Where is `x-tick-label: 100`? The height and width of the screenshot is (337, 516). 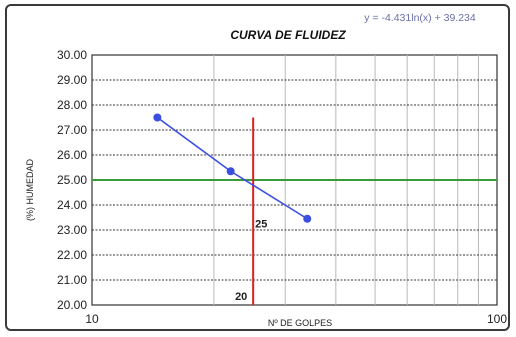
x-tick-label: 100 is located at coordinates (497, 319).